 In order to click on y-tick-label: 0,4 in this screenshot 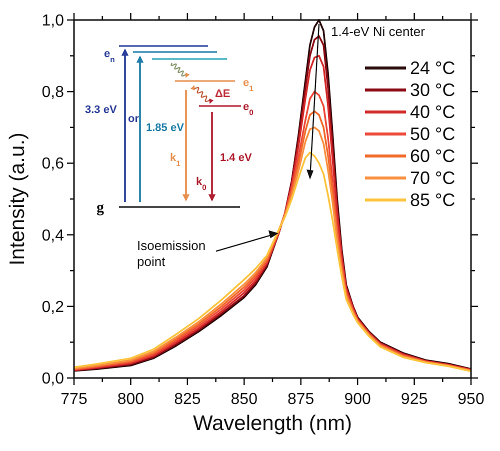, I will do `click(53, 235)`.